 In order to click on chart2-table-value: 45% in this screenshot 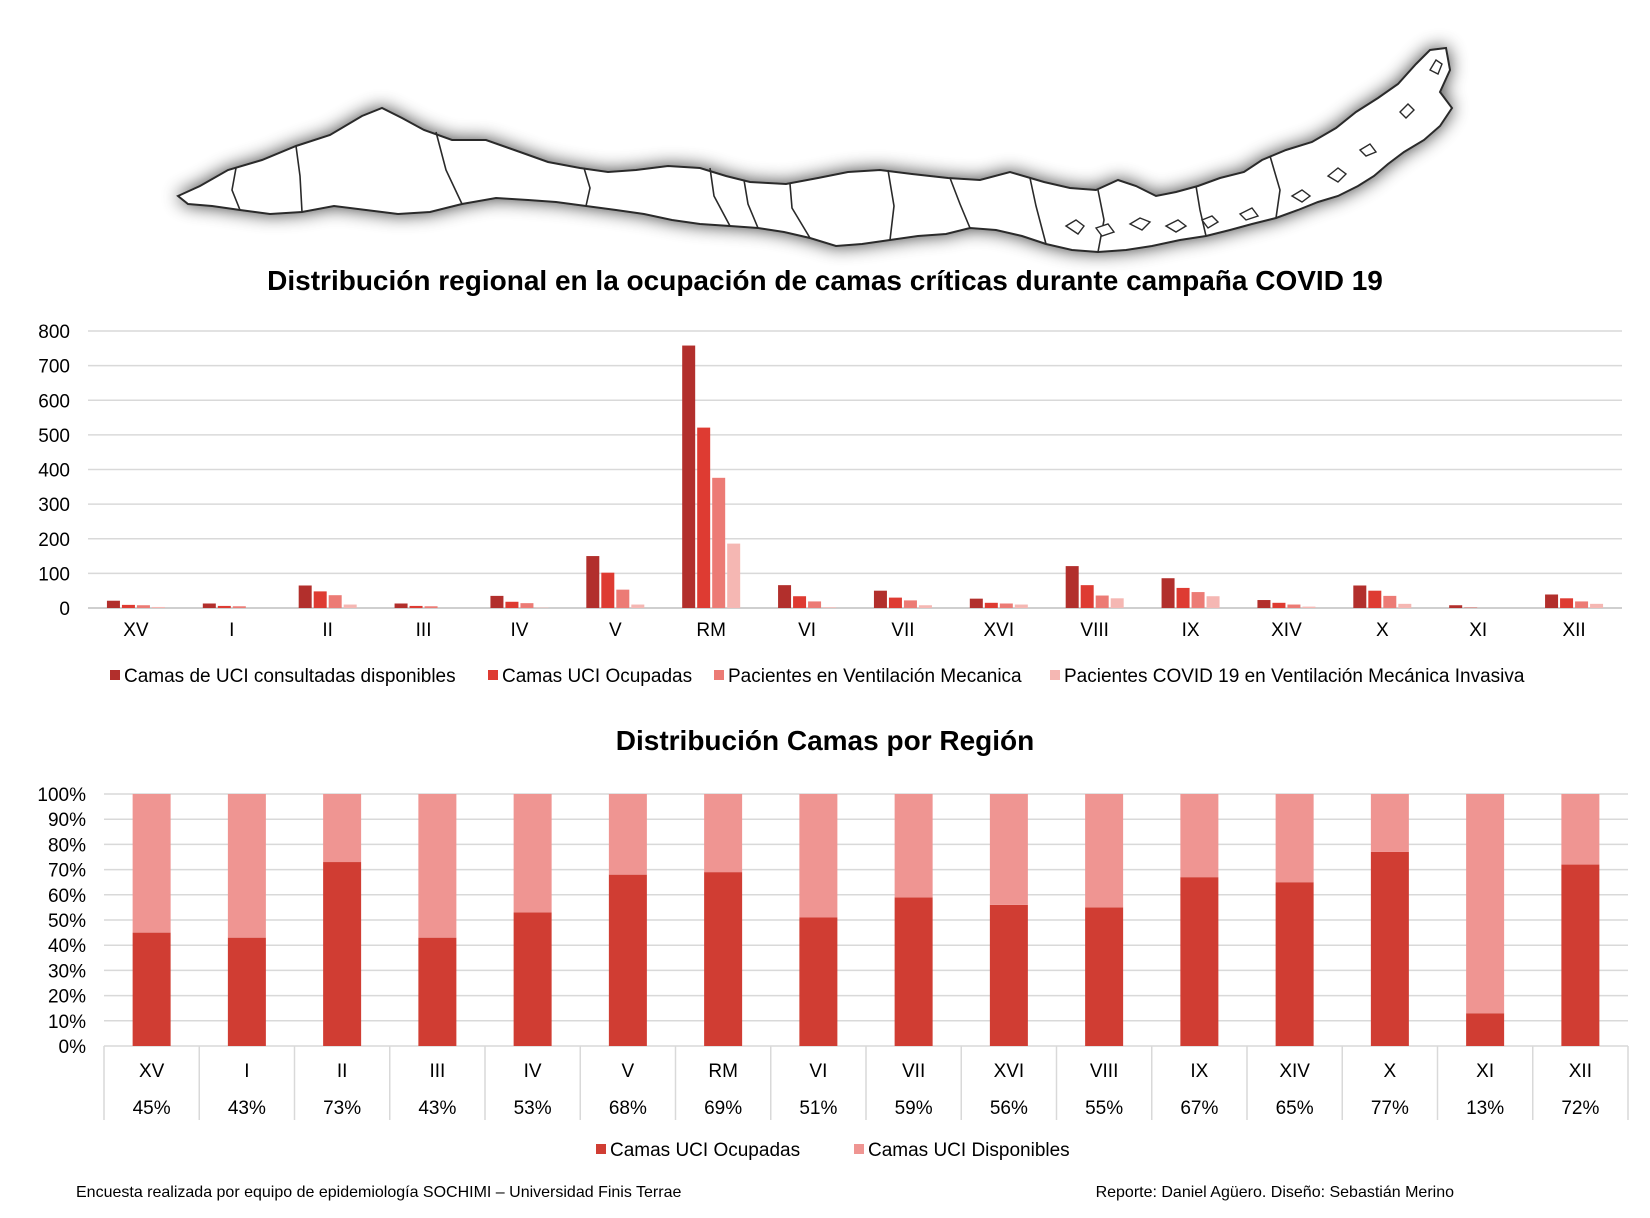, I will do `click(152, 1108)`.